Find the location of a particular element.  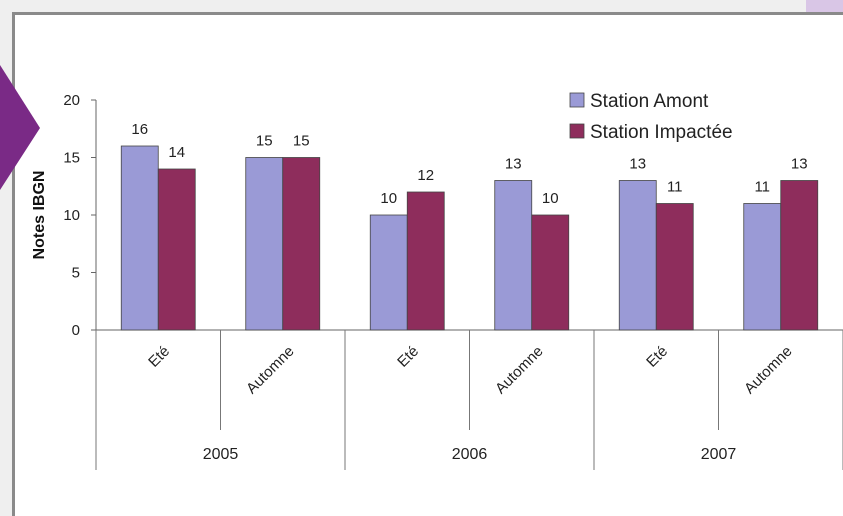

y-ticks: 0 5 10 15 20 is located at coordinates (79, 215).